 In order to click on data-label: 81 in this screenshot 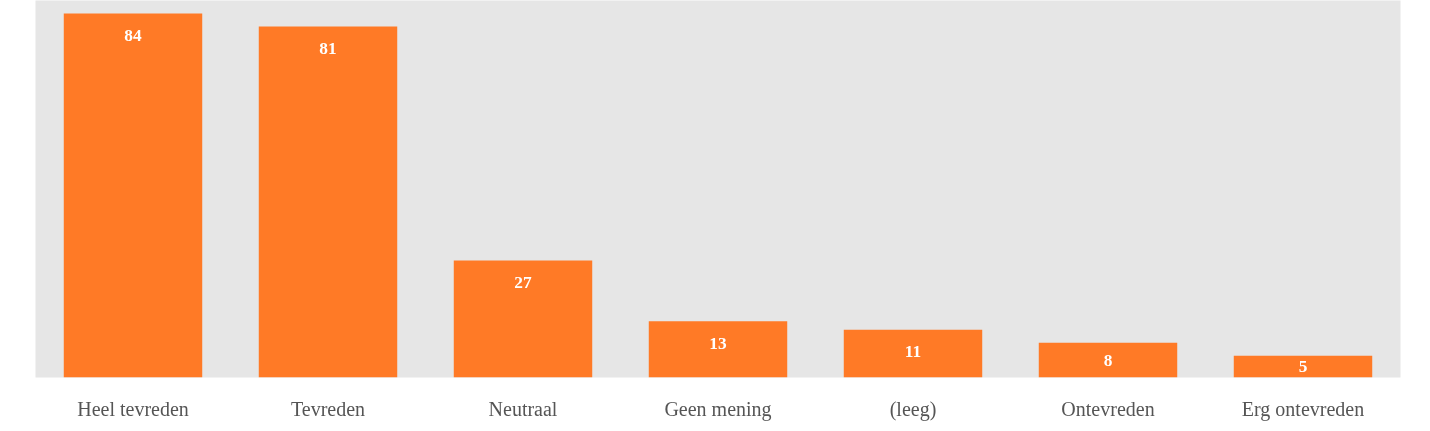, I will do `click(328, 49)`.